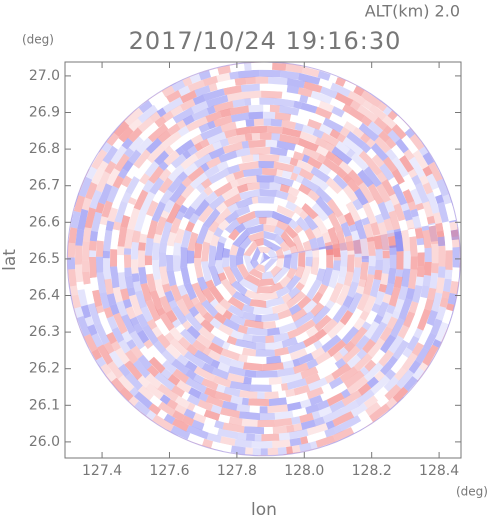 This screenshot has height=521, width=491. Describe the element at coordinates (44, 442) in the screenshot. I see `y-tick-label: 26.0` at that location.